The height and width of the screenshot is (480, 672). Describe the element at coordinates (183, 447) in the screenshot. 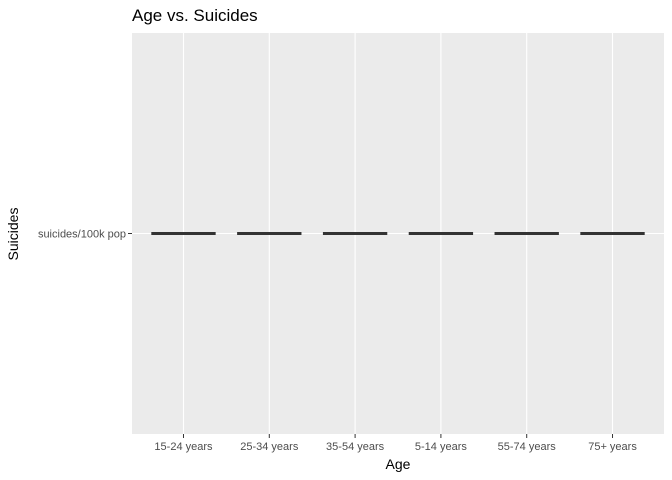

I see `x-tick-label: 15-24 years` at that location.